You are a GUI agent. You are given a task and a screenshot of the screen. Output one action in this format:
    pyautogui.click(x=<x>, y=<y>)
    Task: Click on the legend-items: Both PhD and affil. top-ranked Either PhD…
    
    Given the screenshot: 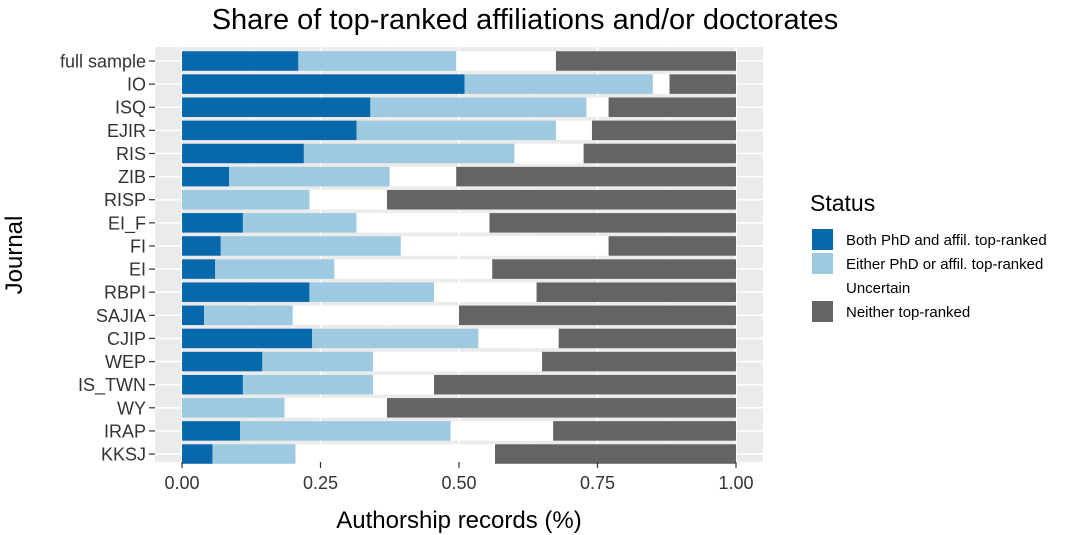 What is the action you would take?
    pyautogui.click(x=929, y=275)
    